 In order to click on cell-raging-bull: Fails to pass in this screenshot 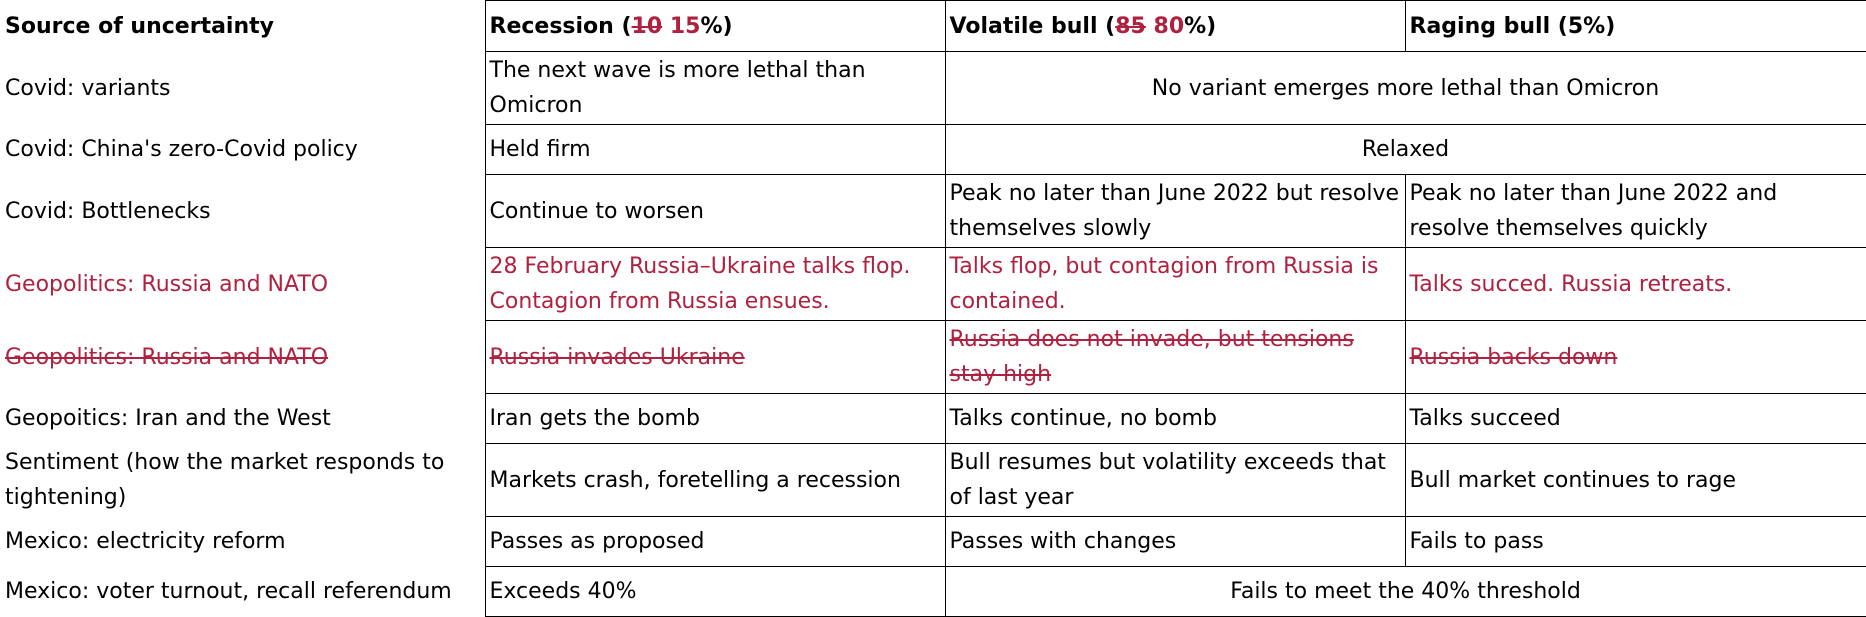, I will do `click(1635, 541)`.